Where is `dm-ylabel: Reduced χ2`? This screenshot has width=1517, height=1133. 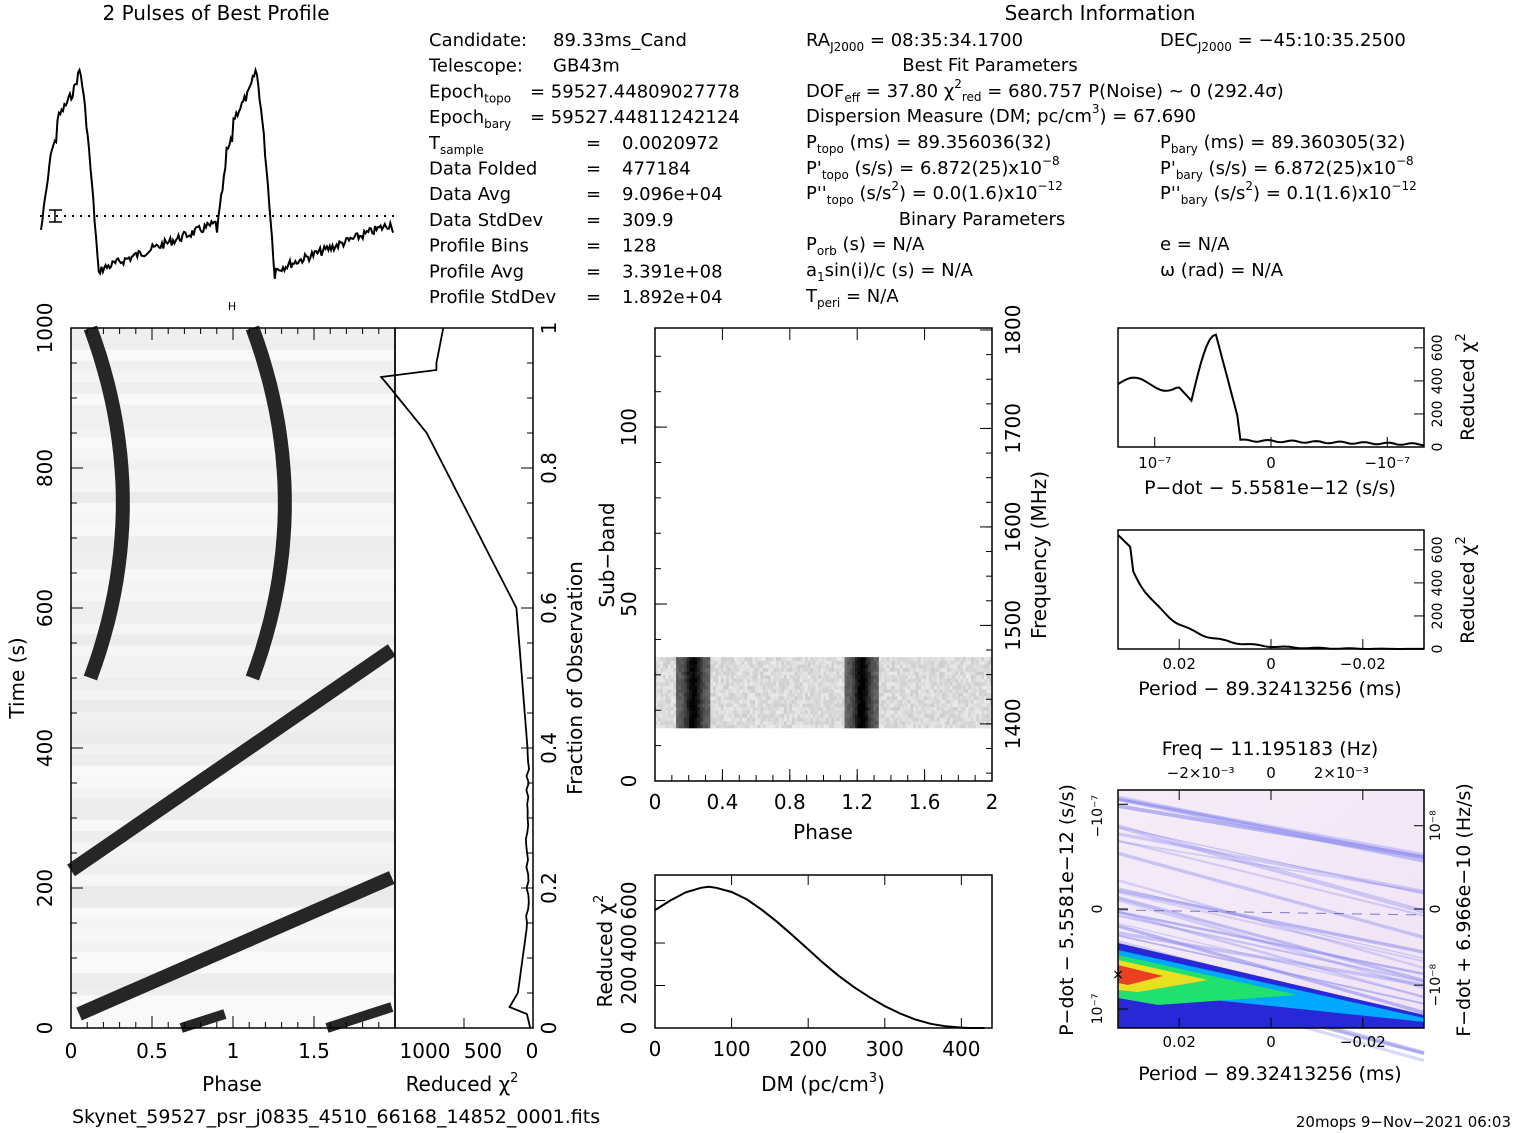
dm-ylabel: Reduced χ2 is located at coordinates (604, 951).